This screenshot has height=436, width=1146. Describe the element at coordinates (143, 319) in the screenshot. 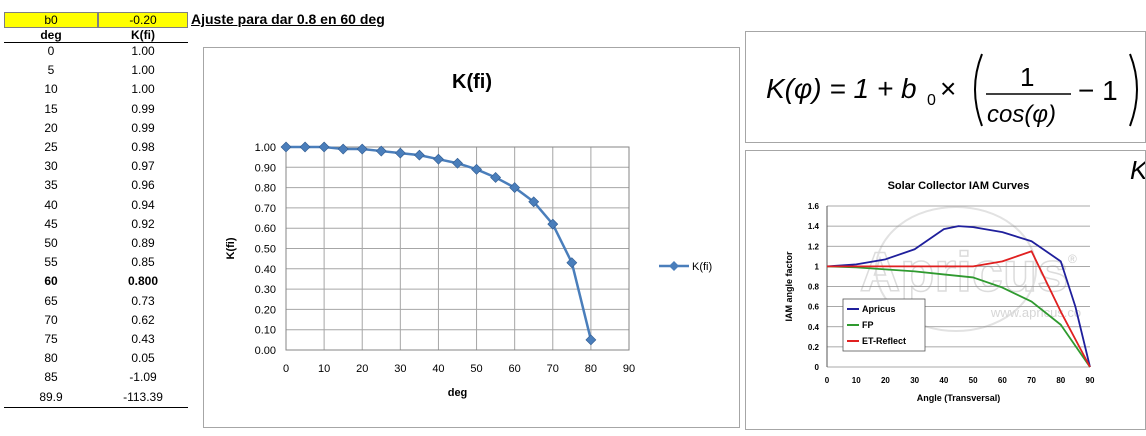

I see `k-cell: 0.62` at that location.